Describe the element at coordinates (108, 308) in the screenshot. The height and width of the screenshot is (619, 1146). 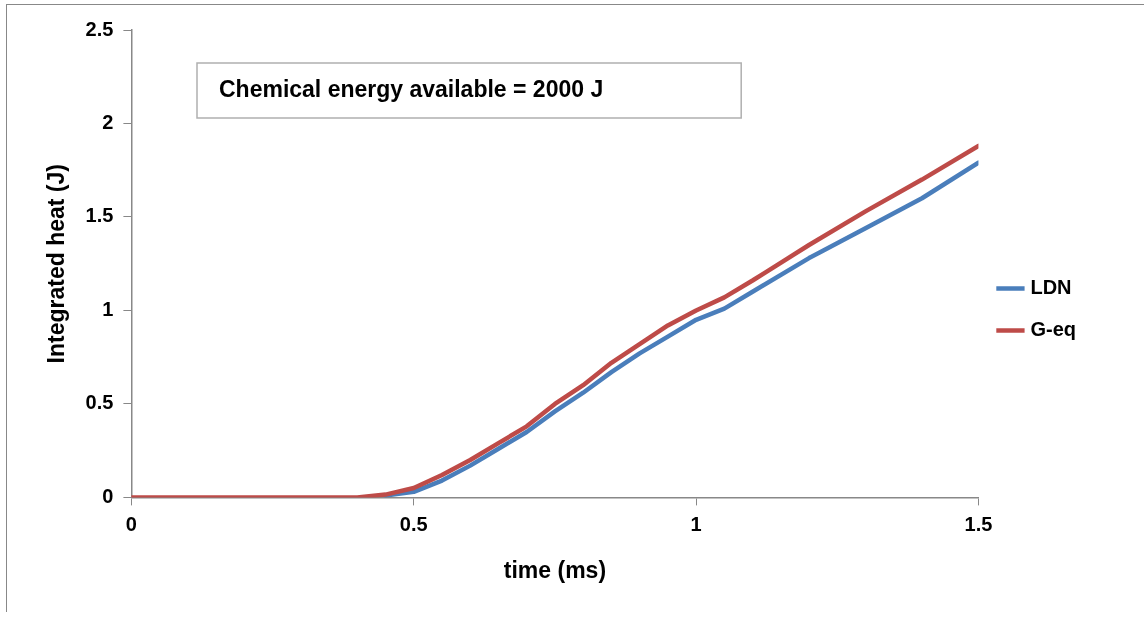
I see `y-tick-label: 1` at that location.